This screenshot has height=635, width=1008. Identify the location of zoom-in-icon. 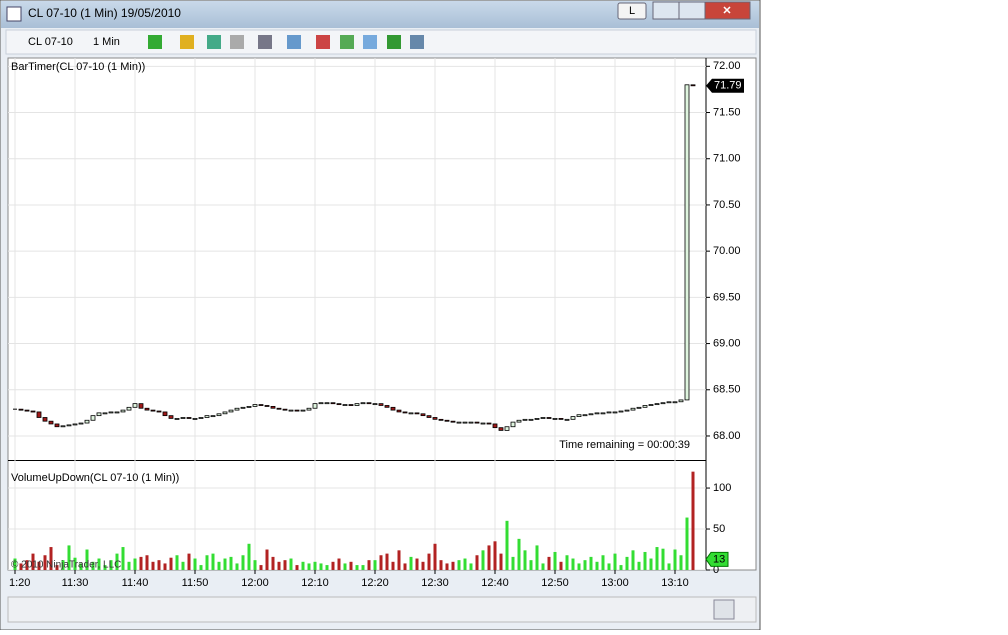
(214, 42).